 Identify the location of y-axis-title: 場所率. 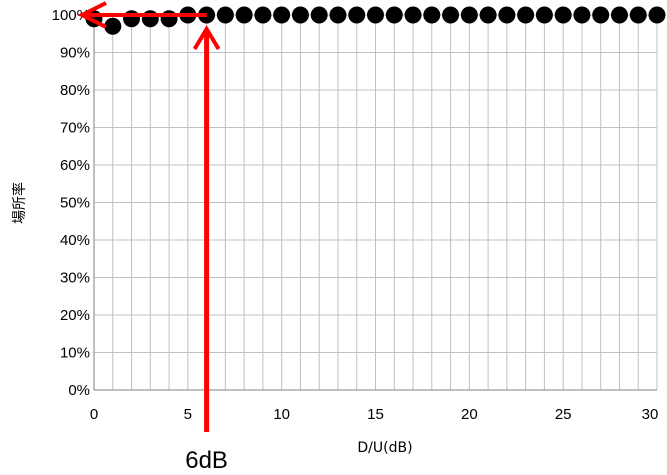
(19, 203).